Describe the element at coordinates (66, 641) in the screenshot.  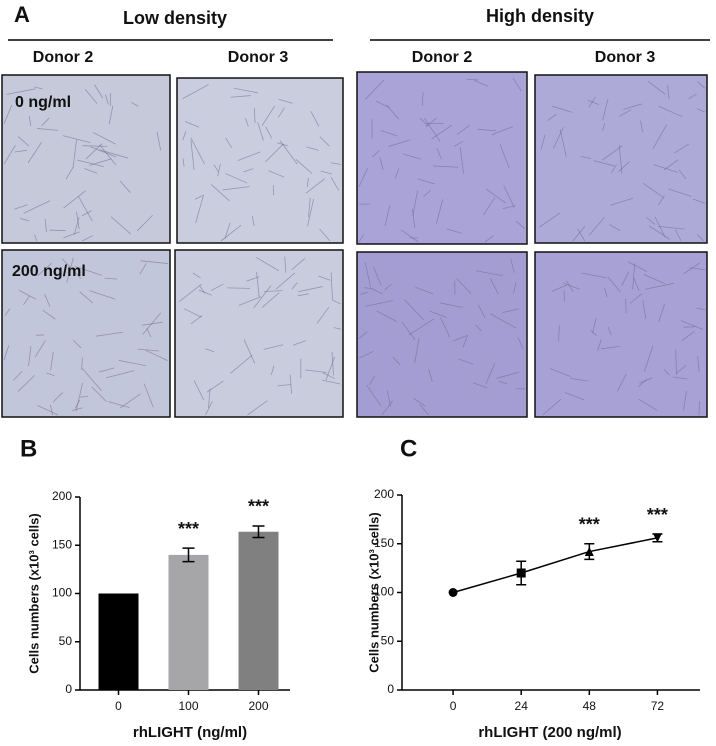
I see `y-tick-label: 50` at that location.